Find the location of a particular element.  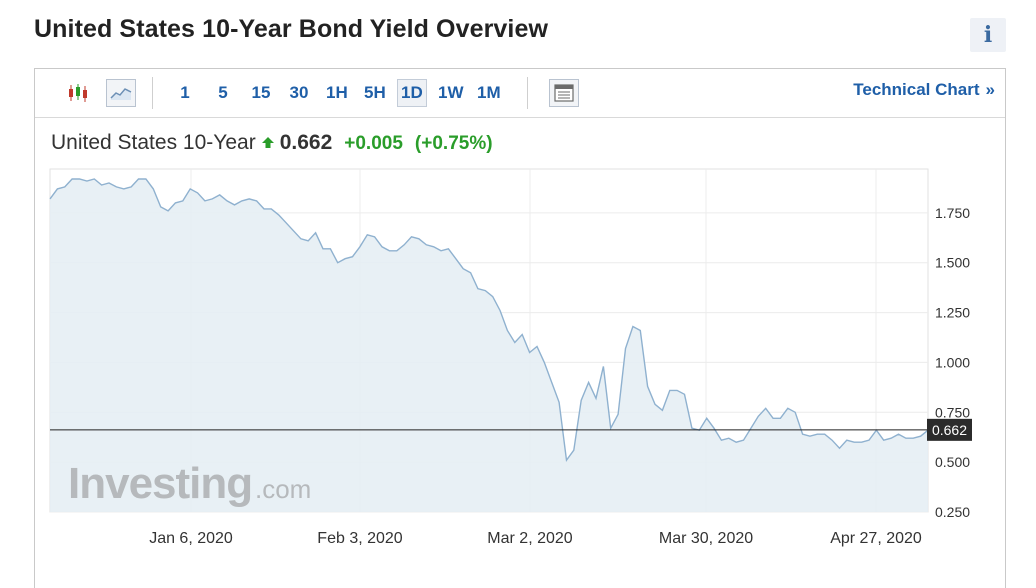

data-table-icon is located at coordinates (564, 93).